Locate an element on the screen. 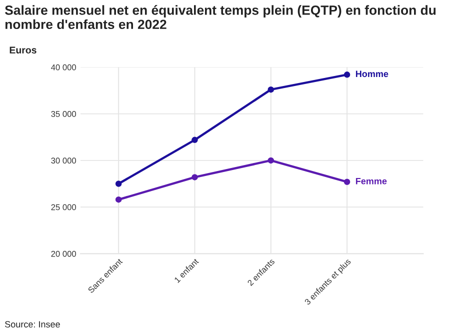 This screenshot has height=336, width=460. y-tick-label: 20 000 is located at coordinates (63, 253).